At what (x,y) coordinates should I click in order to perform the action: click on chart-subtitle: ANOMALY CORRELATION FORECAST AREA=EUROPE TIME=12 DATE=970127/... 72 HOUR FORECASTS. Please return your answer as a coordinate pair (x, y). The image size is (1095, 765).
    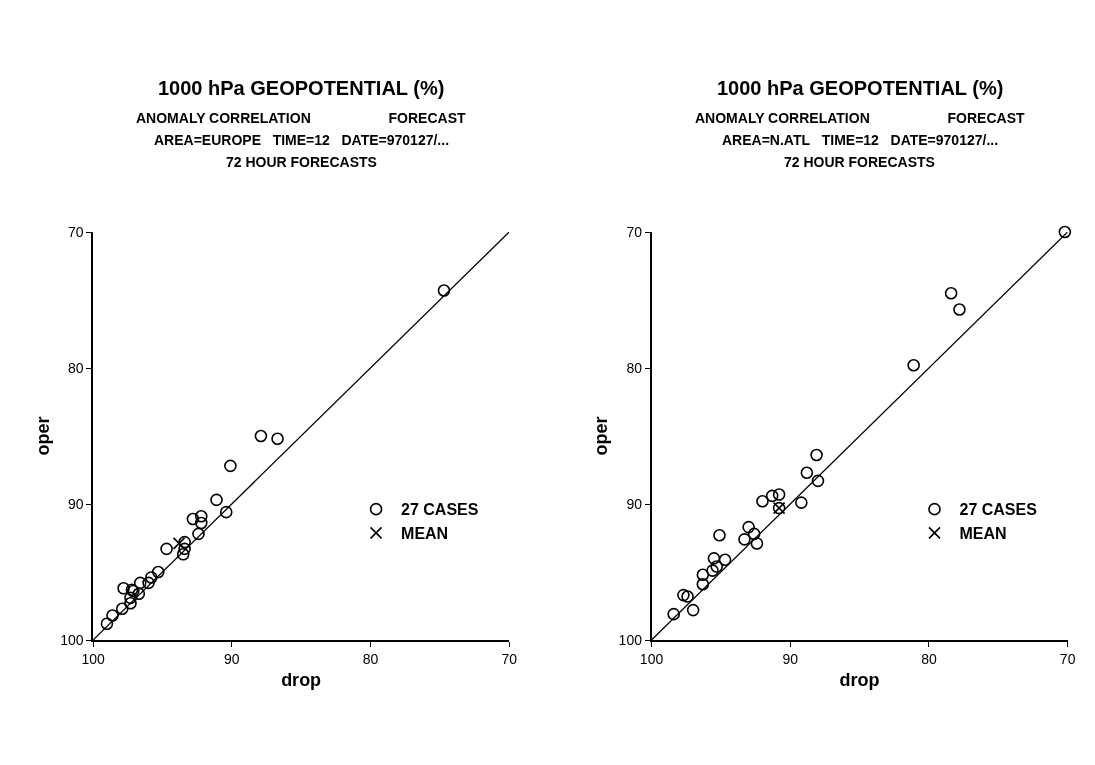
    Looking at the image, I should click on (301, 140).